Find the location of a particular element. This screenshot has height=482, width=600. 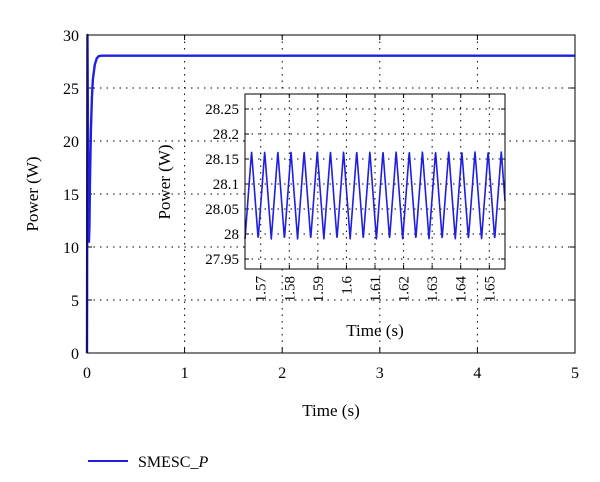

main-y-axis-label: Power (W) is located at coordinates (32, 193).